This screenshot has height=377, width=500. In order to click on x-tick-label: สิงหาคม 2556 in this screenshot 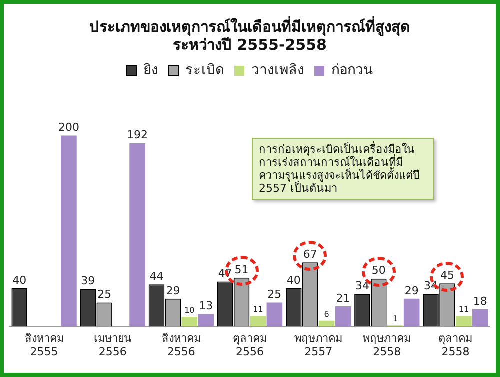, I will do `click(181, 345)`.